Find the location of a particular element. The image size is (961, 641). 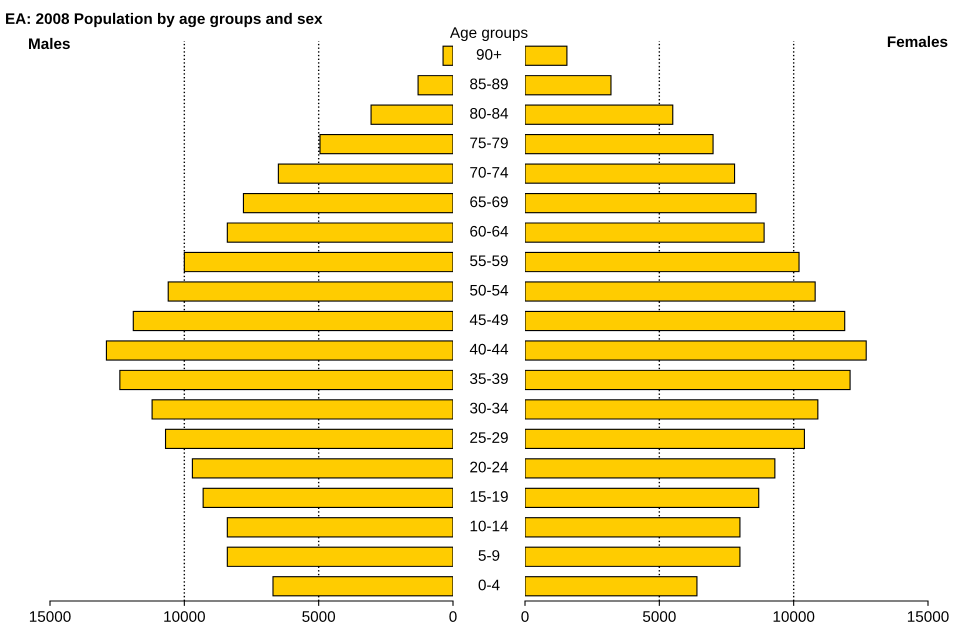

y-axis-title: Age groups is located at coordinates (489, 34).